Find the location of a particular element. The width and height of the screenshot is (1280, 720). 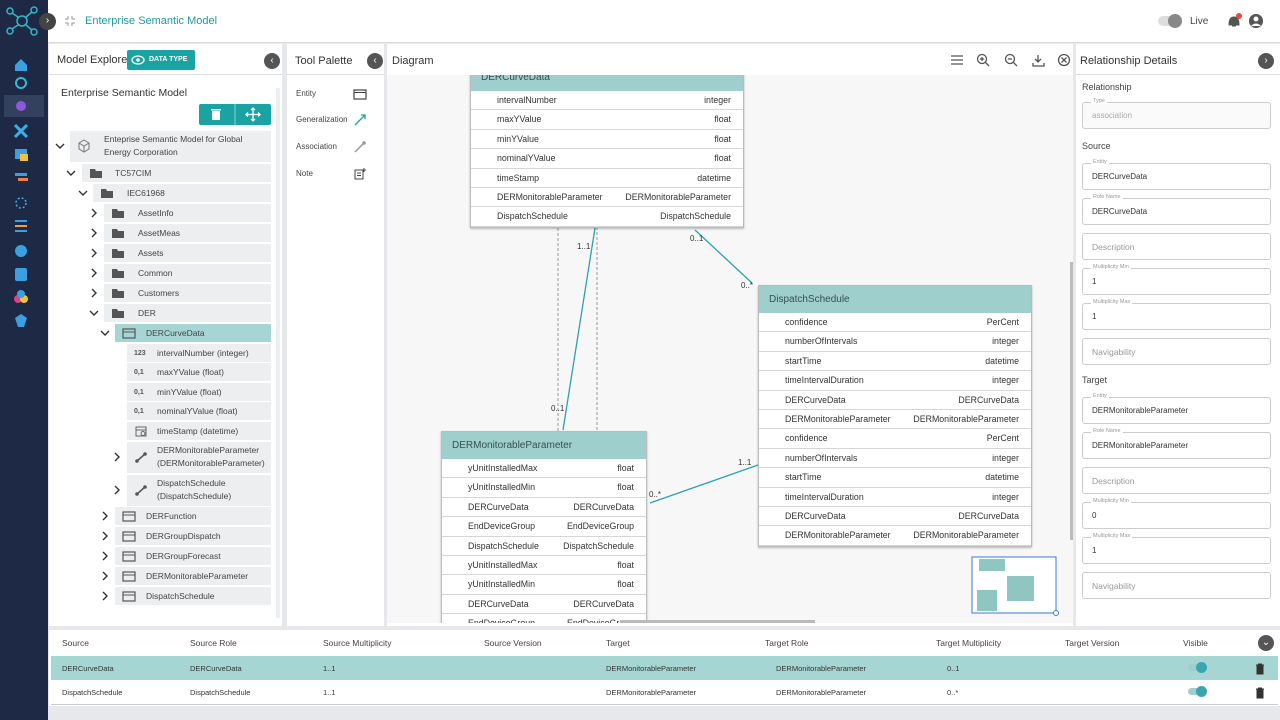

tool-label: Note is located at coordinates (304, 173).